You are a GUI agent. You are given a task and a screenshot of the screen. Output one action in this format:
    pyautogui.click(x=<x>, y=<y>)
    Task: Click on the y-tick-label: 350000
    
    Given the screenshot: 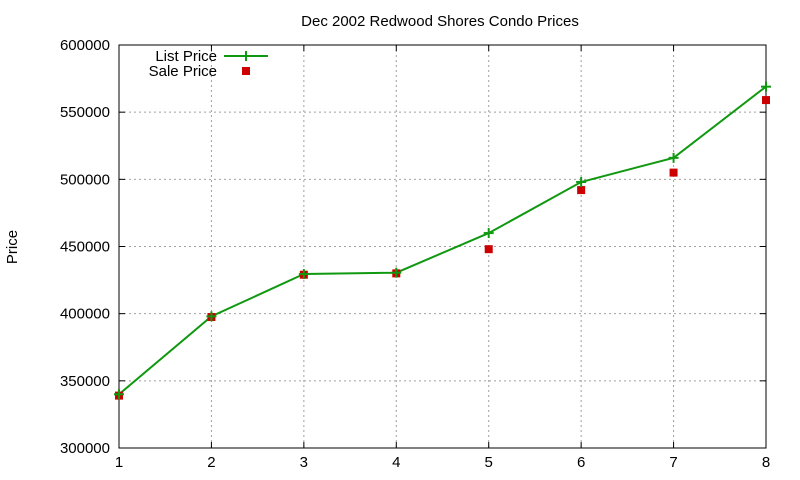 What is the action you would take?
    pyautogui.click(x=85, y=381)
    